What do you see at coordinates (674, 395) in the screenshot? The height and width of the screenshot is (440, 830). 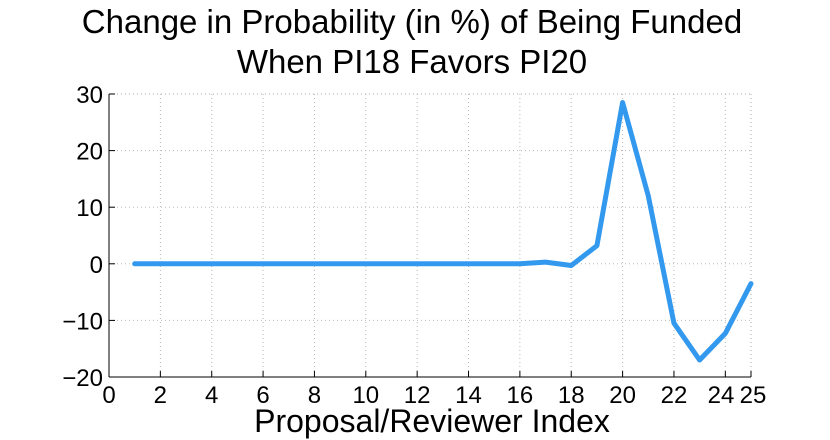 I see `x-tick-label: 22` at bounding box center [674, 395].